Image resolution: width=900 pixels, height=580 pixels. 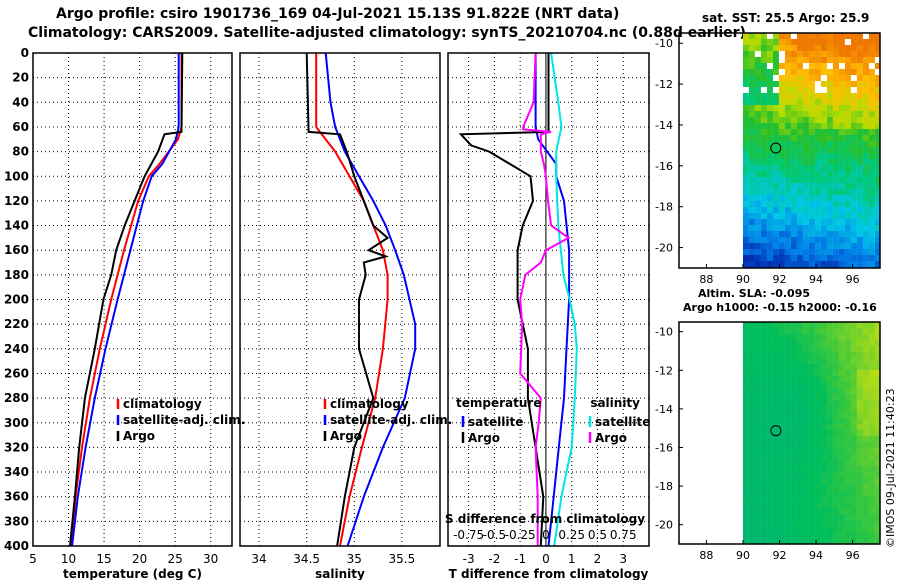 What do you see at coordinates (346, 436) in the screenshot?
I see `legend-label-salinity-2: Argo` at bounding box center [346, 436].